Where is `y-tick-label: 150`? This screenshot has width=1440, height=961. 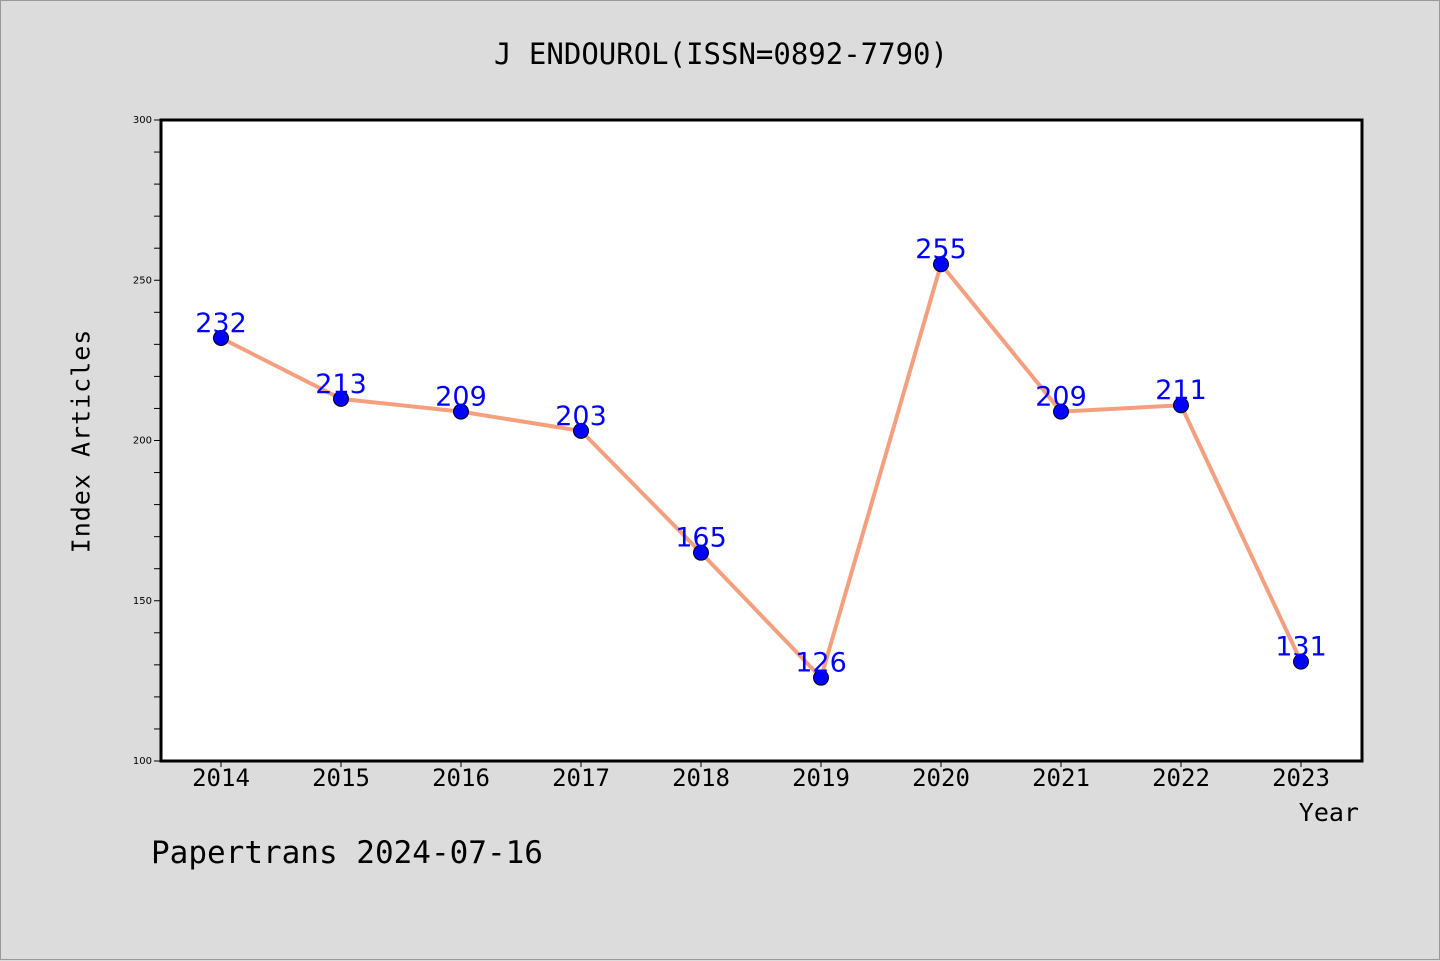
y-tick-label: 150 is located at coordinates (142, 601).